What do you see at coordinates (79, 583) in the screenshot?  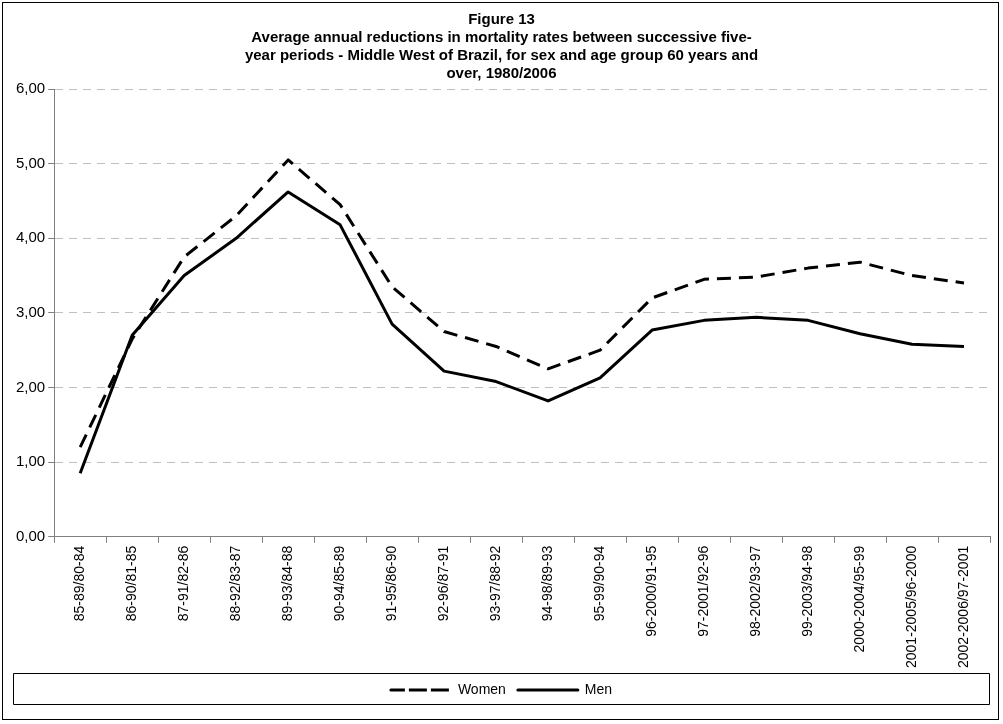 I see `x-tick-label: 85-89/80-84` at bounding box center [79, 583].